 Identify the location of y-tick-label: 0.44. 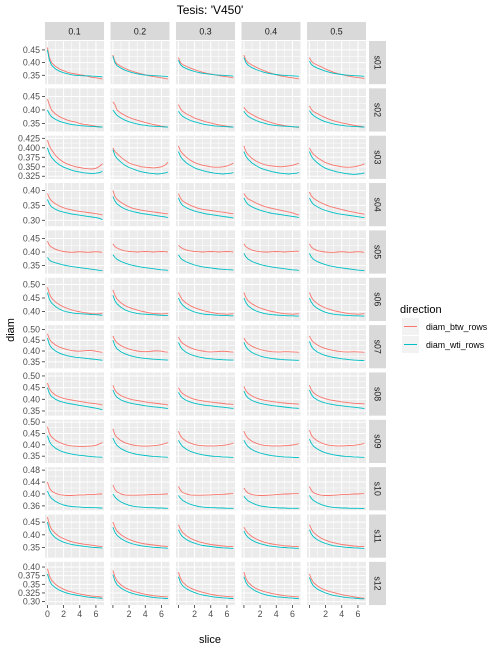
(31, 482).